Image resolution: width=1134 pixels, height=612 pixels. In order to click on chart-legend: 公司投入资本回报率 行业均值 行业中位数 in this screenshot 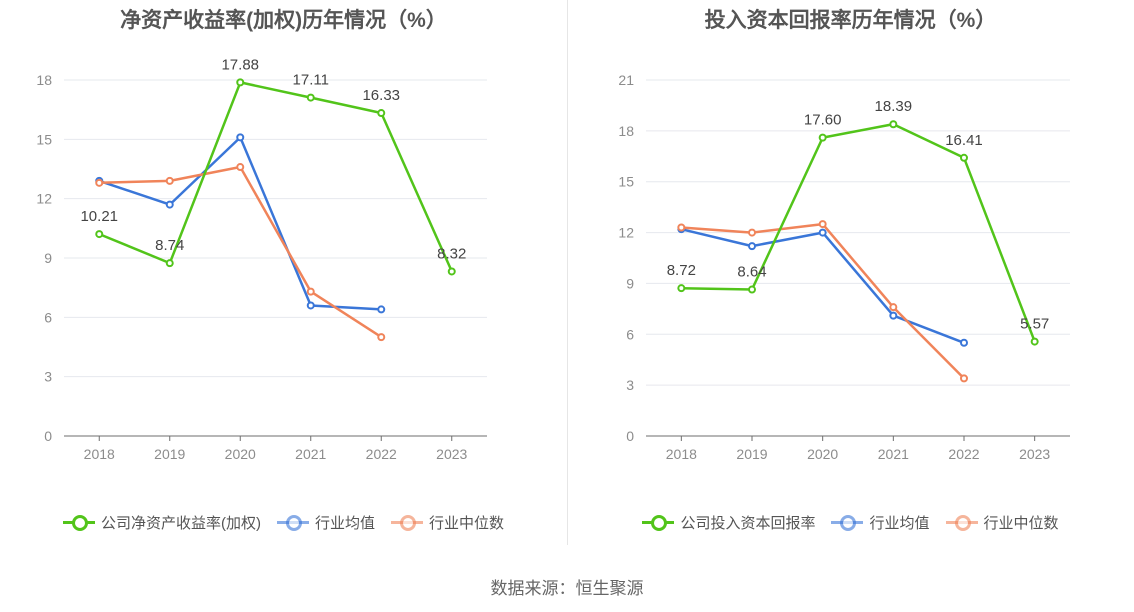, I will do `click(850, 522)`.